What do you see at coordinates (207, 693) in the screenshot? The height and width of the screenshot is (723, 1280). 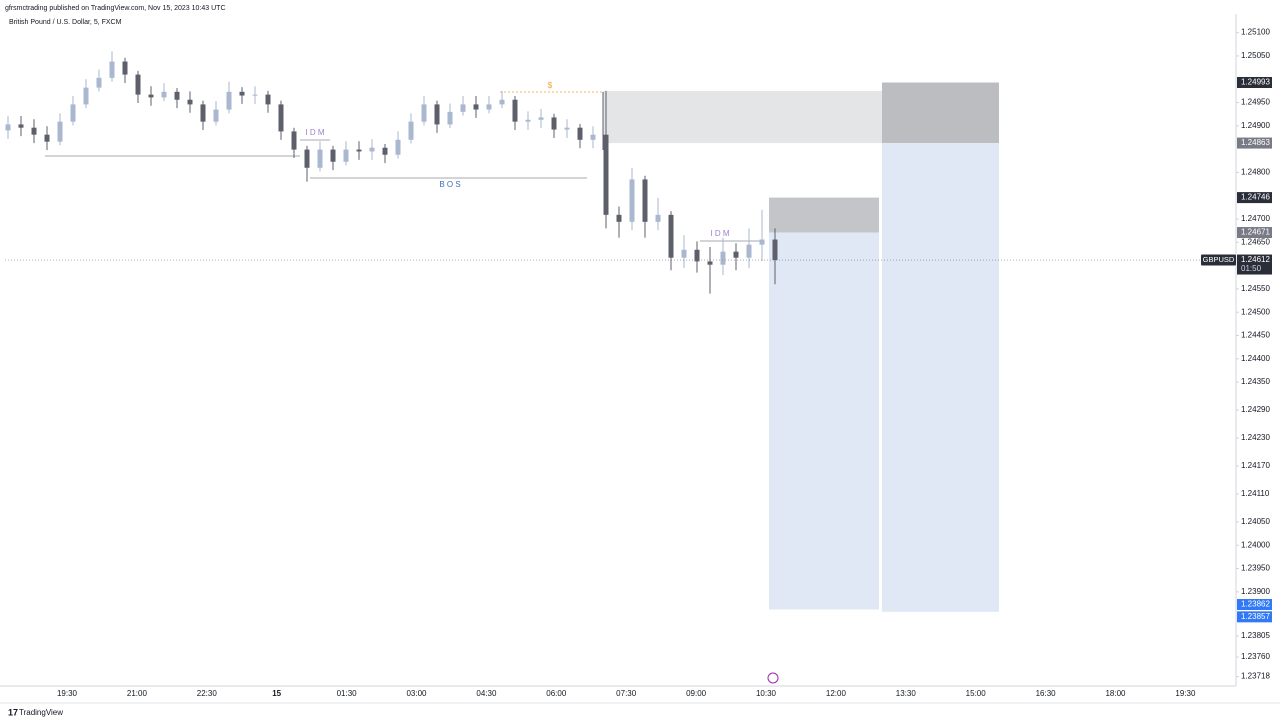 I see `x-tick-label: 22:30` at bounding box center [207, 693].